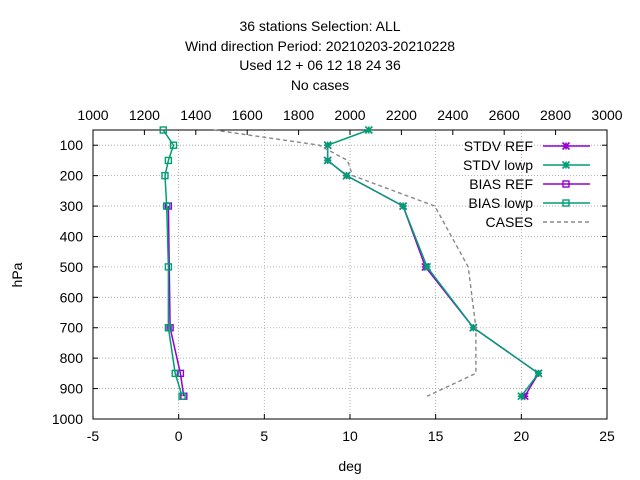 The image size is (640, 480). I want to click on y-tick-label: 500, so click(72, 267).